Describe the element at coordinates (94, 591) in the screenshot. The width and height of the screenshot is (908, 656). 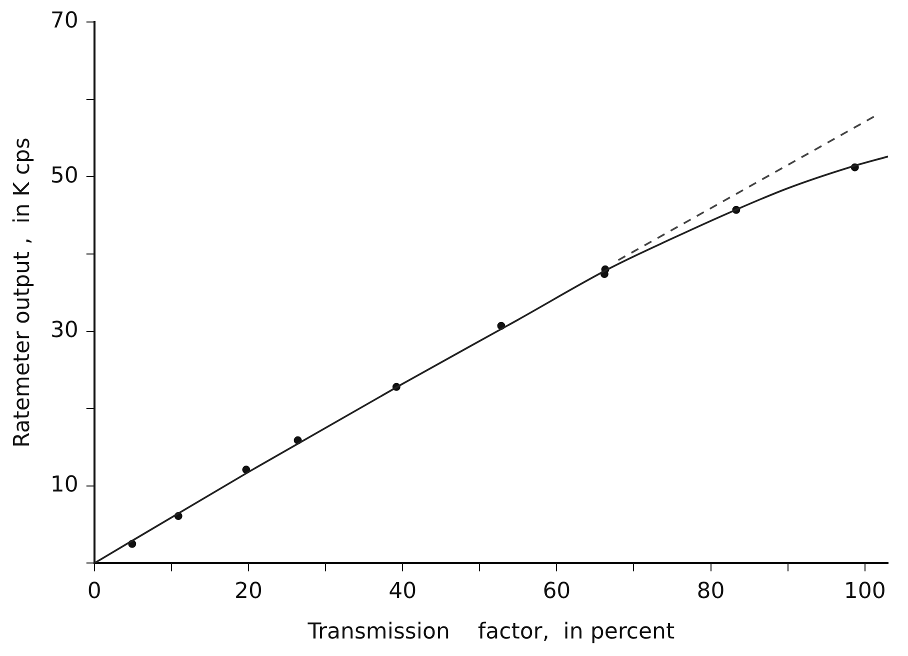
I see `x-tick-label: 0` at that location.